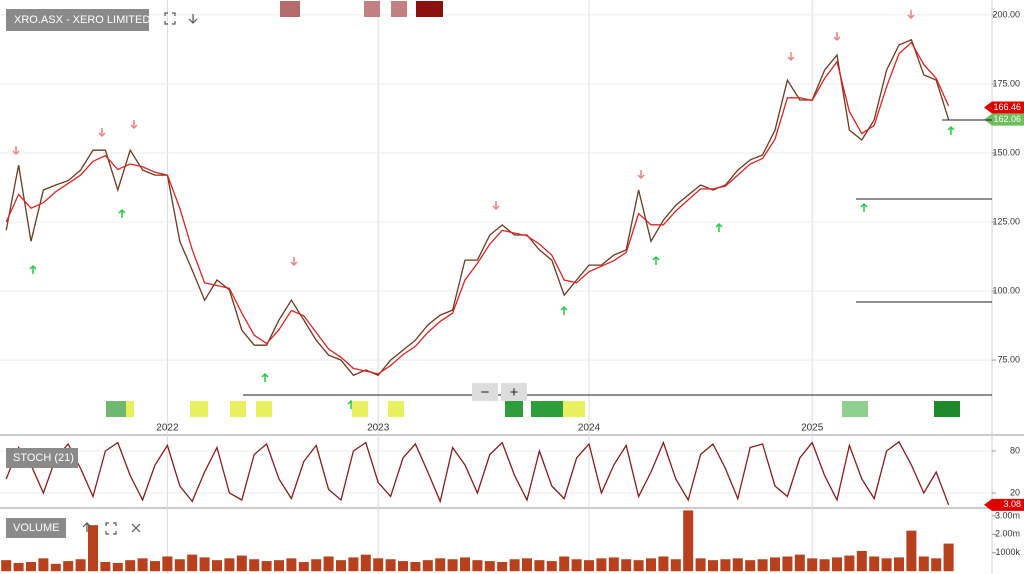 Image resolution: width=1024 pixels, height=574 pixels. I want to click on zoom-out-button, so click(485, 392).